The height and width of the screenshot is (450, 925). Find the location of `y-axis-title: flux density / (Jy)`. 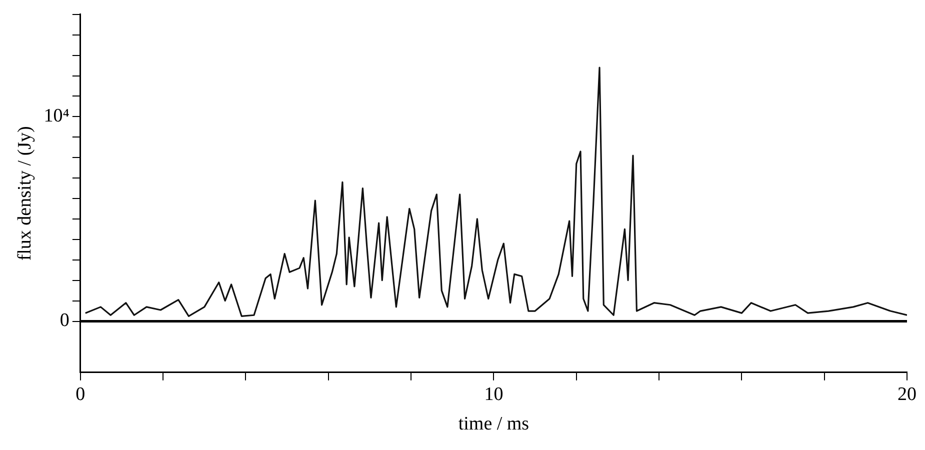

y-axis-title: flux density / (Jy) is located at coordinates (25, 193).